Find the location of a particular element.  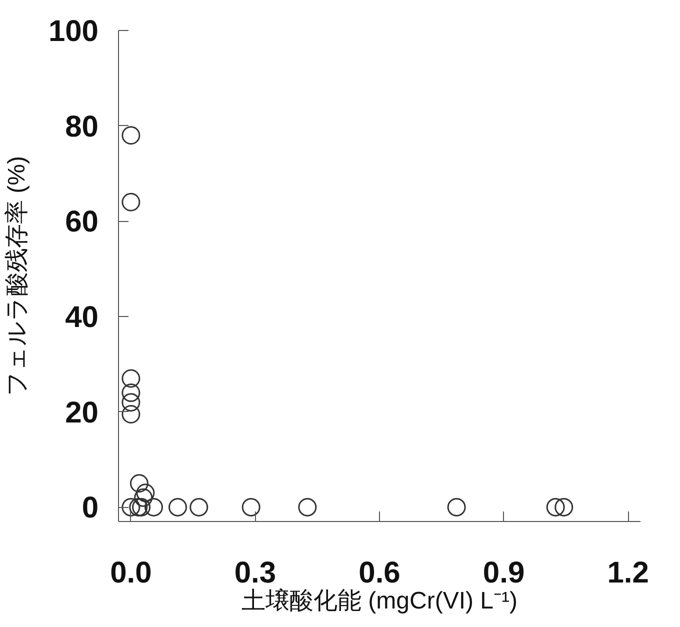

y-axis-title: フェルラ酸残存率 (%) is located at coordinates (16, 276).